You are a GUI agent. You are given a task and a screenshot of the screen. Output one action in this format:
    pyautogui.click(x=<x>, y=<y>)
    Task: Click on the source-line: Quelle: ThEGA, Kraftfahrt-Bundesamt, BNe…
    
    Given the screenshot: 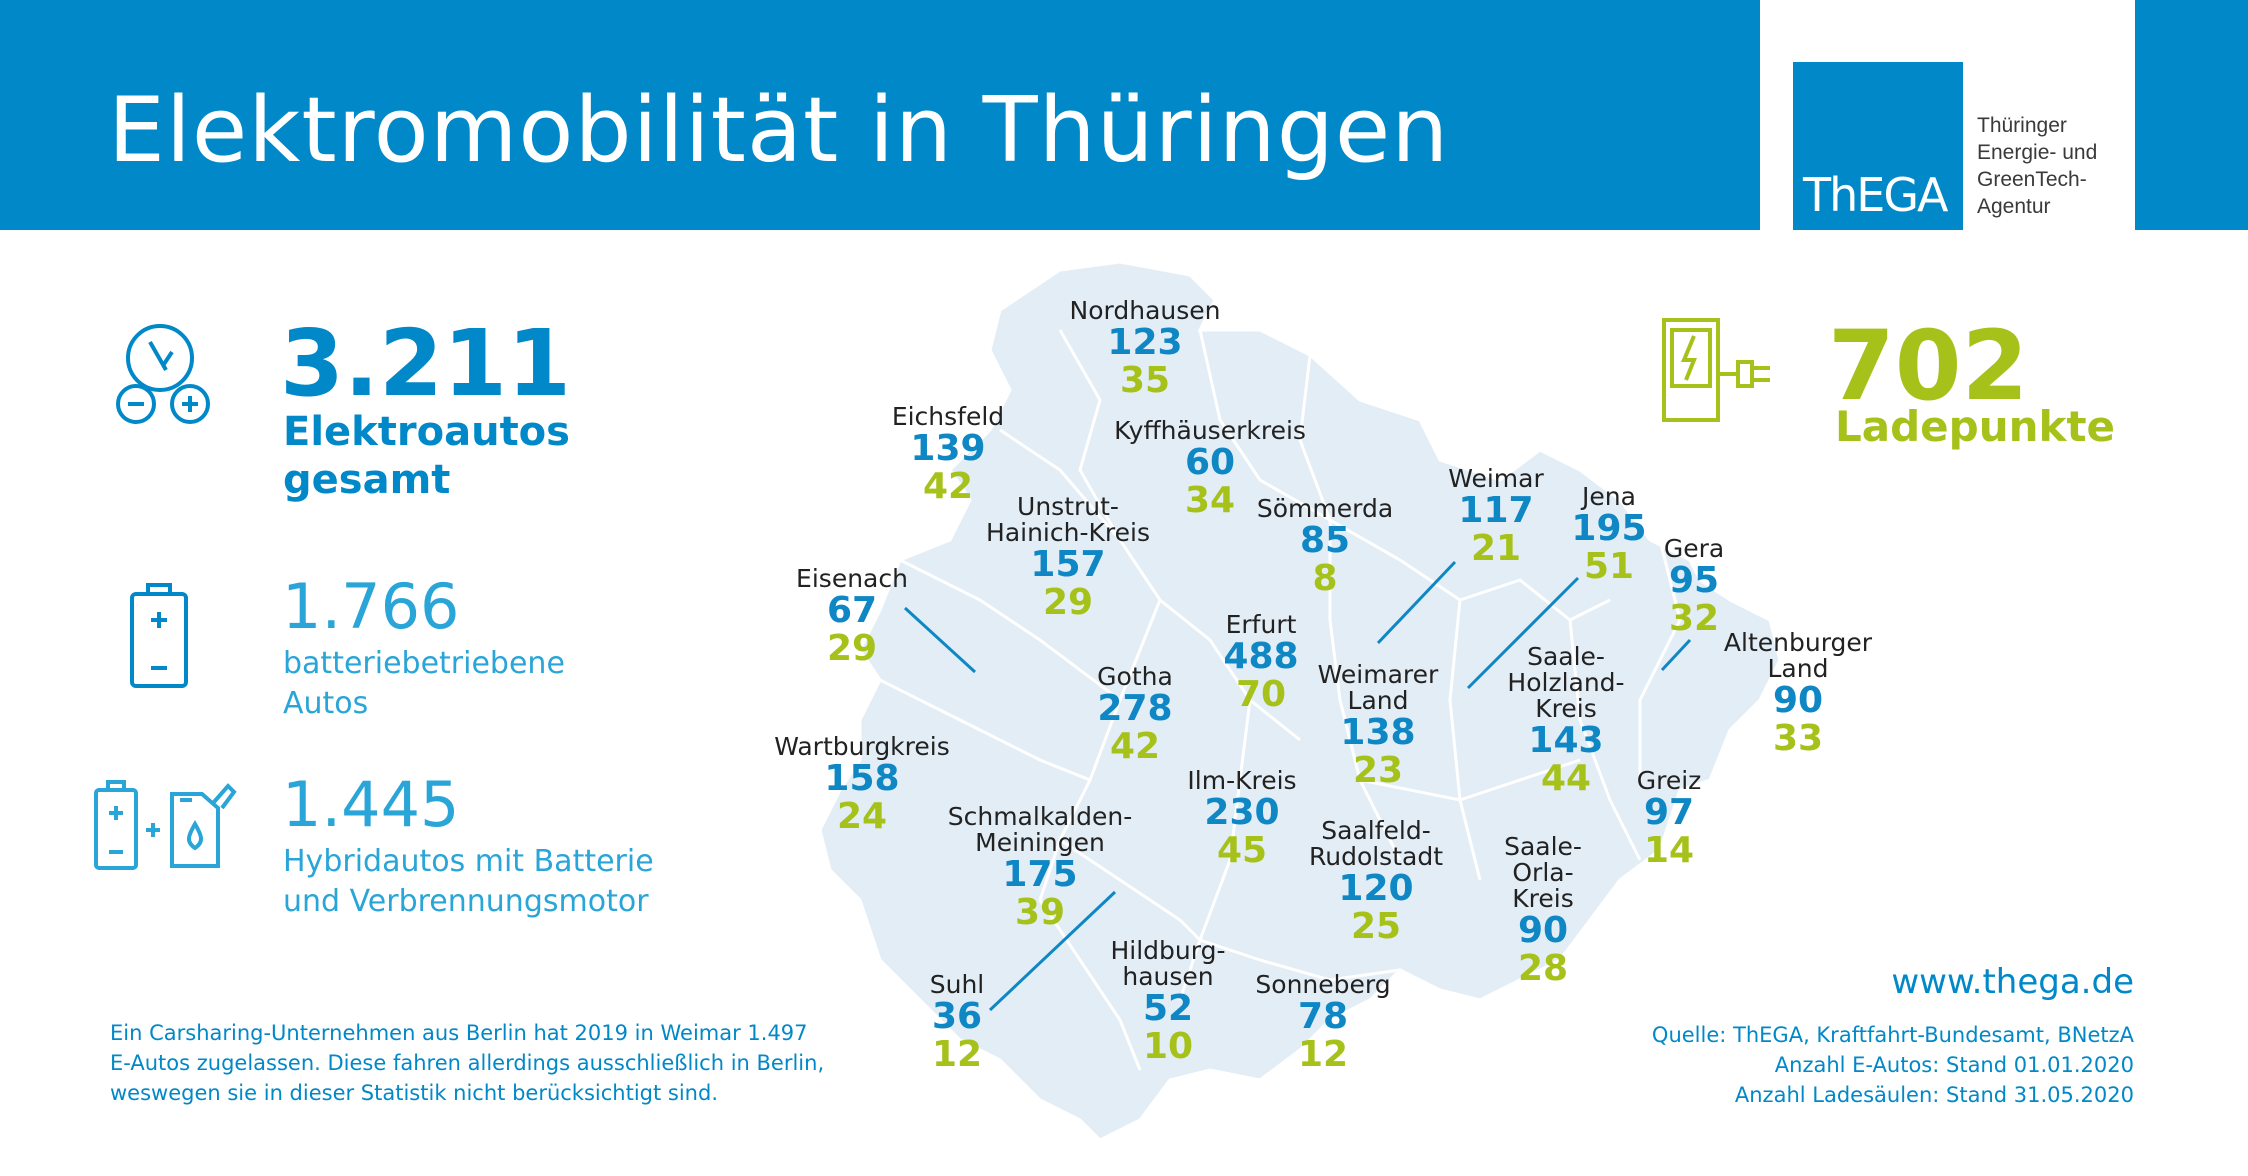 What is the action you would take?
    pyautogui.click(x=1892, y=1035)
    